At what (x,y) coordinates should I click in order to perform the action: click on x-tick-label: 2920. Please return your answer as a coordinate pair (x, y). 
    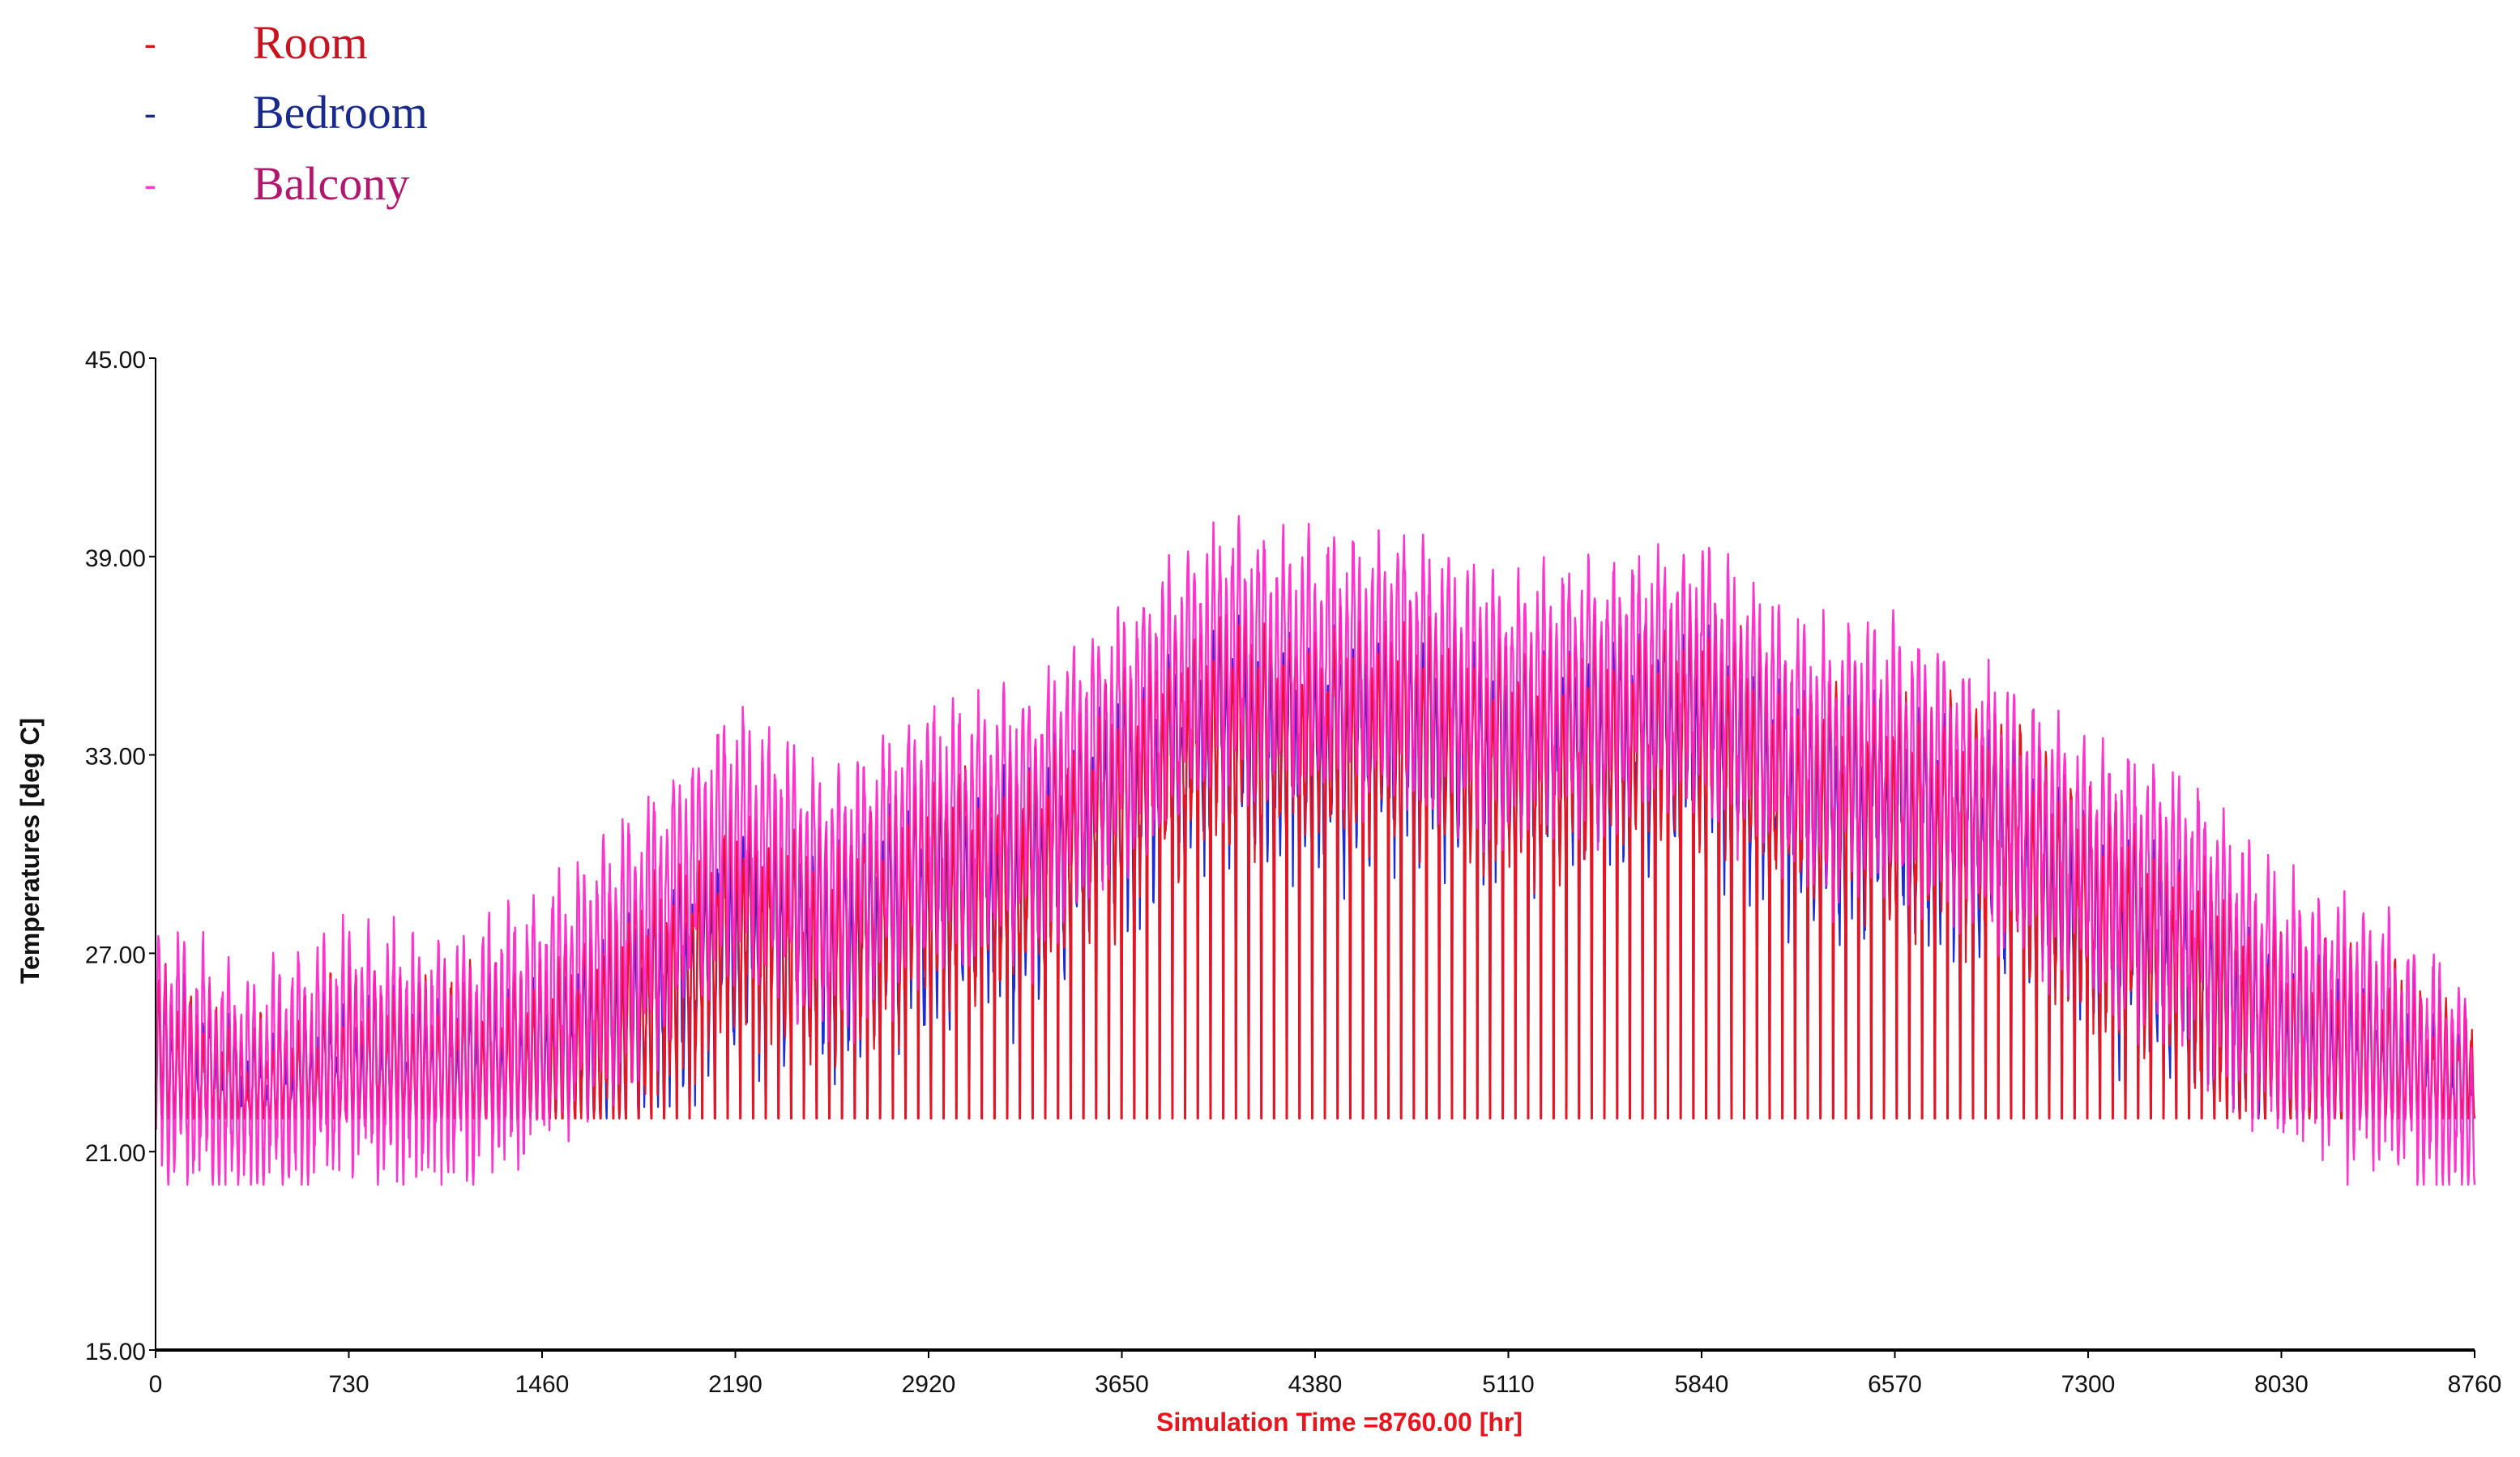
    Looking at the image, I should click on (929, 1384).